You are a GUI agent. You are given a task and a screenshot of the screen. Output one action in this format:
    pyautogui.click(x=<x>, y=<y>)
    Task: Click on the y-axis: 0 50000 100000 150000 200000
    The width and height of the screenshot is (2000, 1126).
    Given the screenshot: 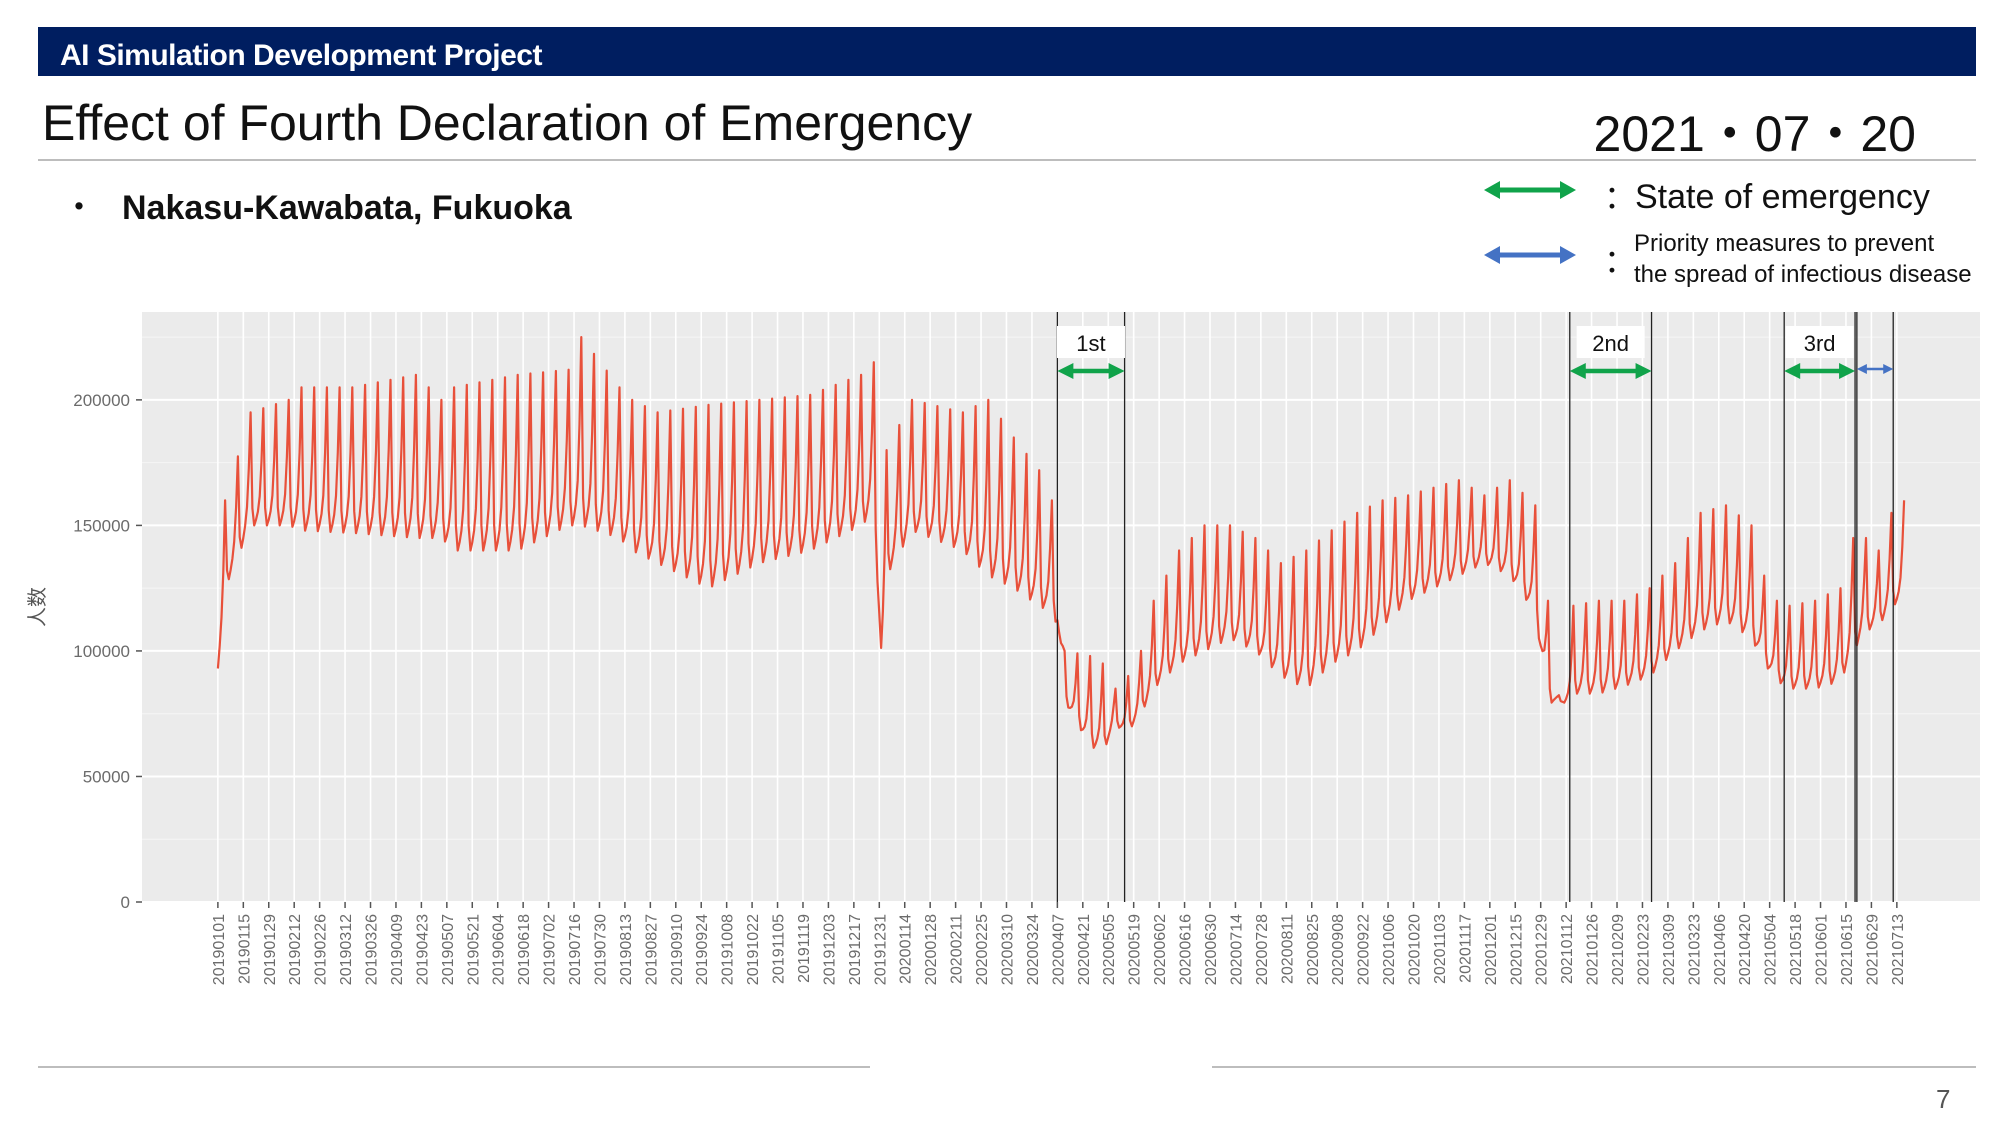 What is the action you would take?
    pyautogui.click(x=107, y=651)
    